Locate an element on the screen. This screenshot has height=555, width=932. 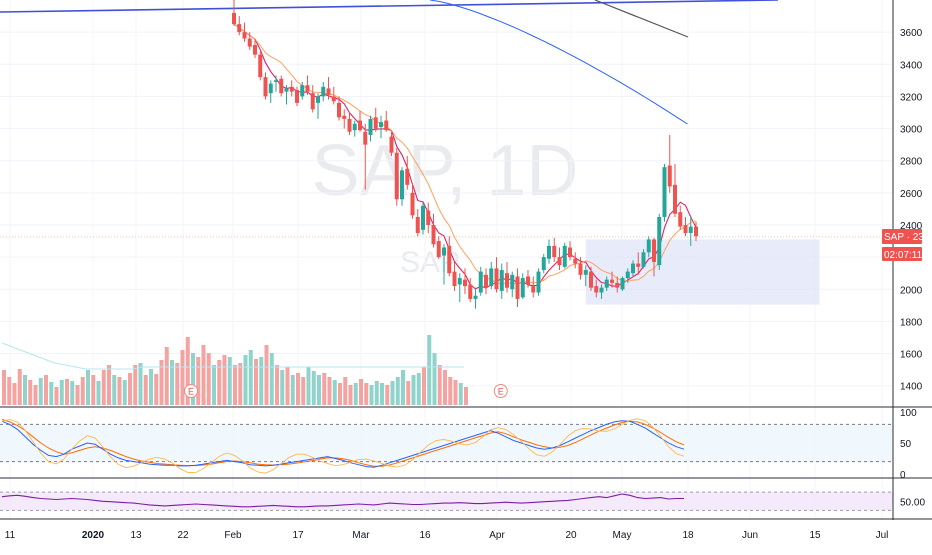
rsi-tick-label: 50.00 is located at coordinates (912, 502).